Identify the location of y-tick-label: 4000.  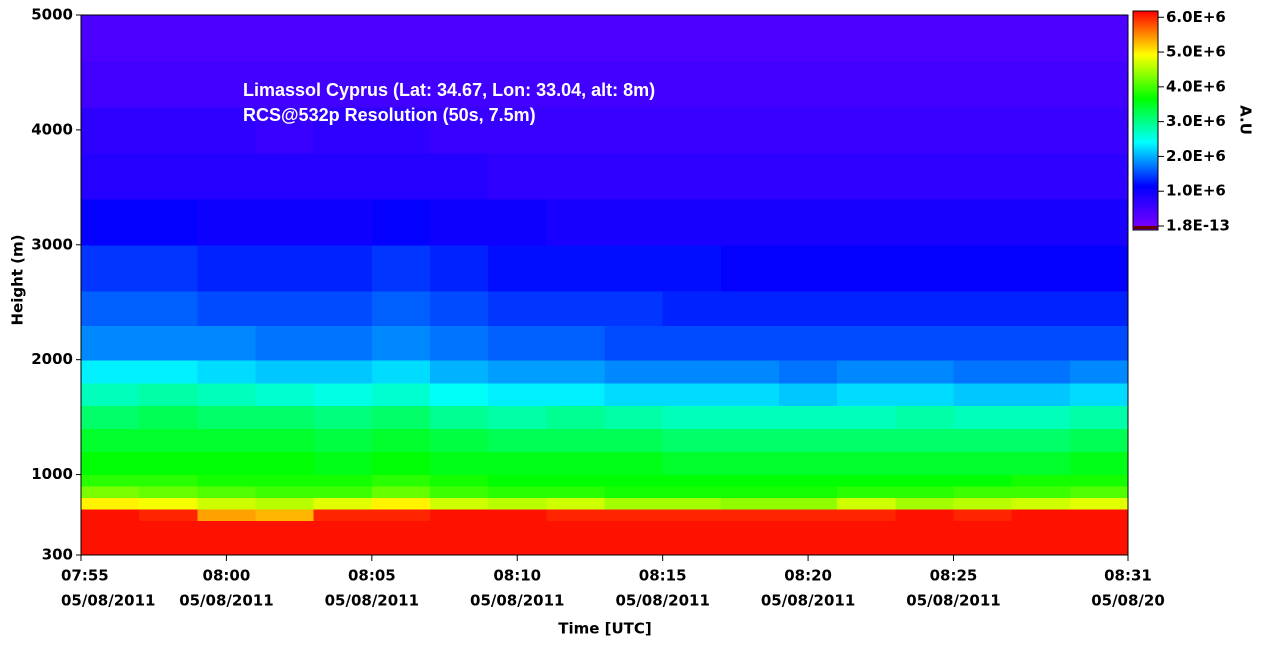
(52, 129).